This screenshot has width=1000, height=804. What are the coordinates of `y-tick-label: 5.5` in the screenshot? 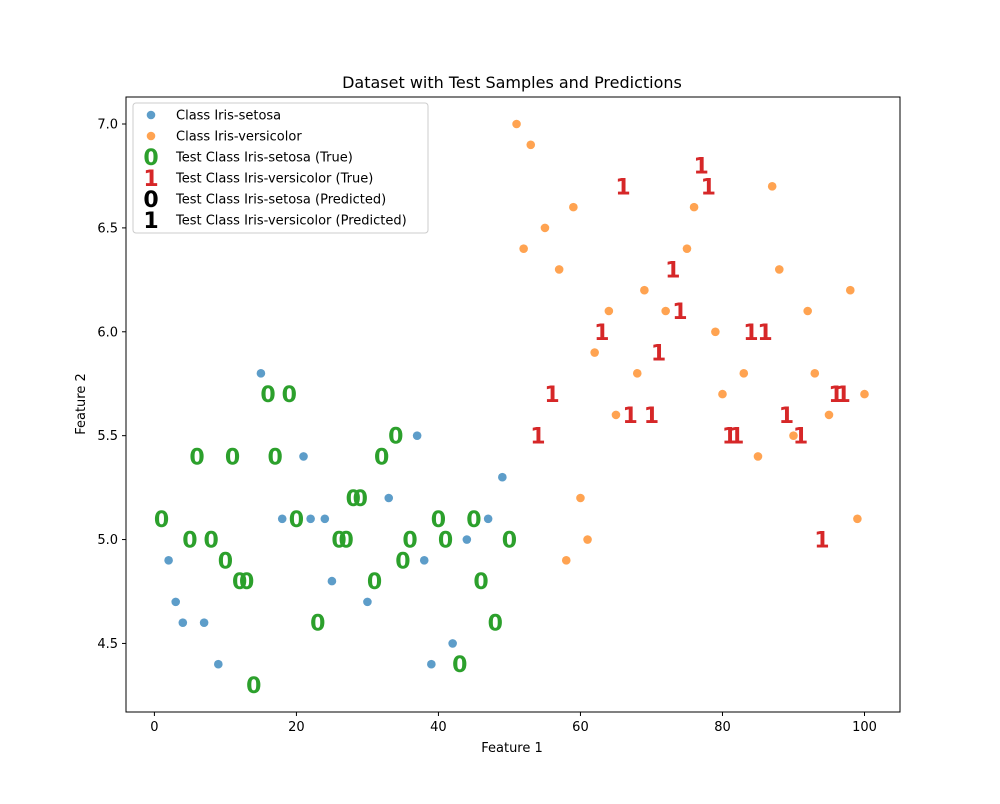 It's located at (107, 436).